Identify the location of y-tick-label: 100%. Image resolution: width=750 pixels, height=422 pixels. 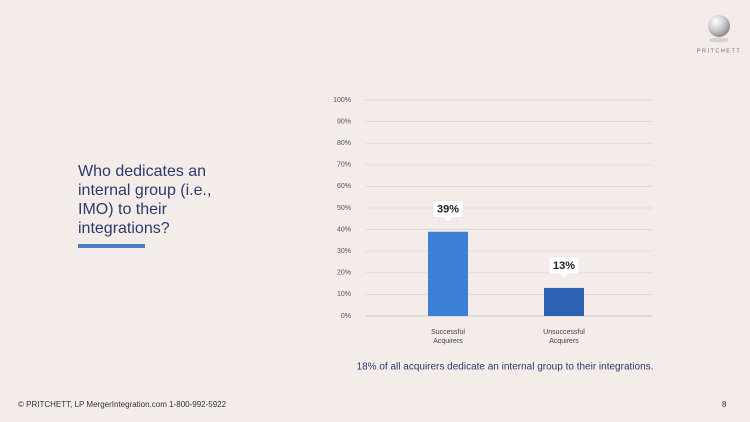
(342, 100).